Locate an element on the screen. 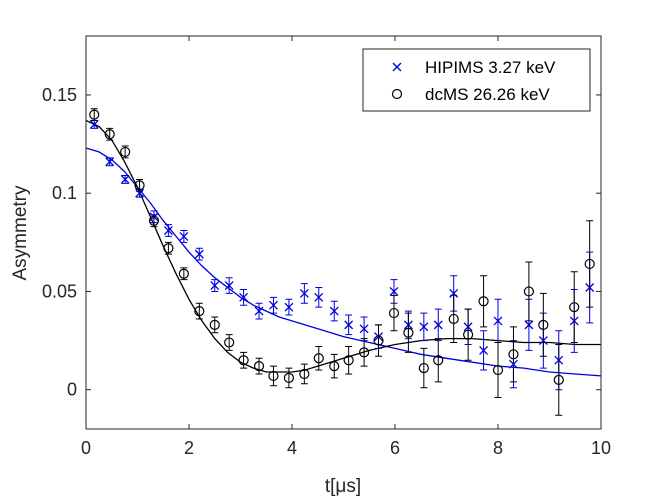 This screenshot has width=664, height=498. legend-box is located at coordinates (476, 80).